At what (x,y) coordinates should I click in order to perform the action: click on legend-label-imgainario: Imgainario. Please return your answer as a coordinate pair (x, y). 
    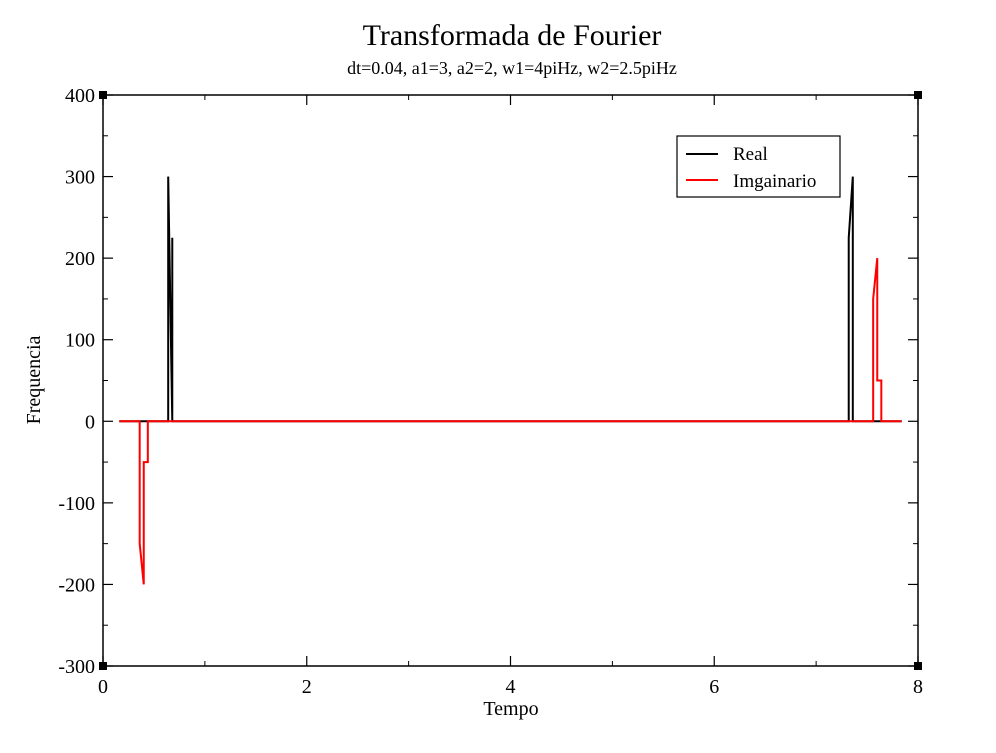
    Looking at the image, I should click on (774, 181).